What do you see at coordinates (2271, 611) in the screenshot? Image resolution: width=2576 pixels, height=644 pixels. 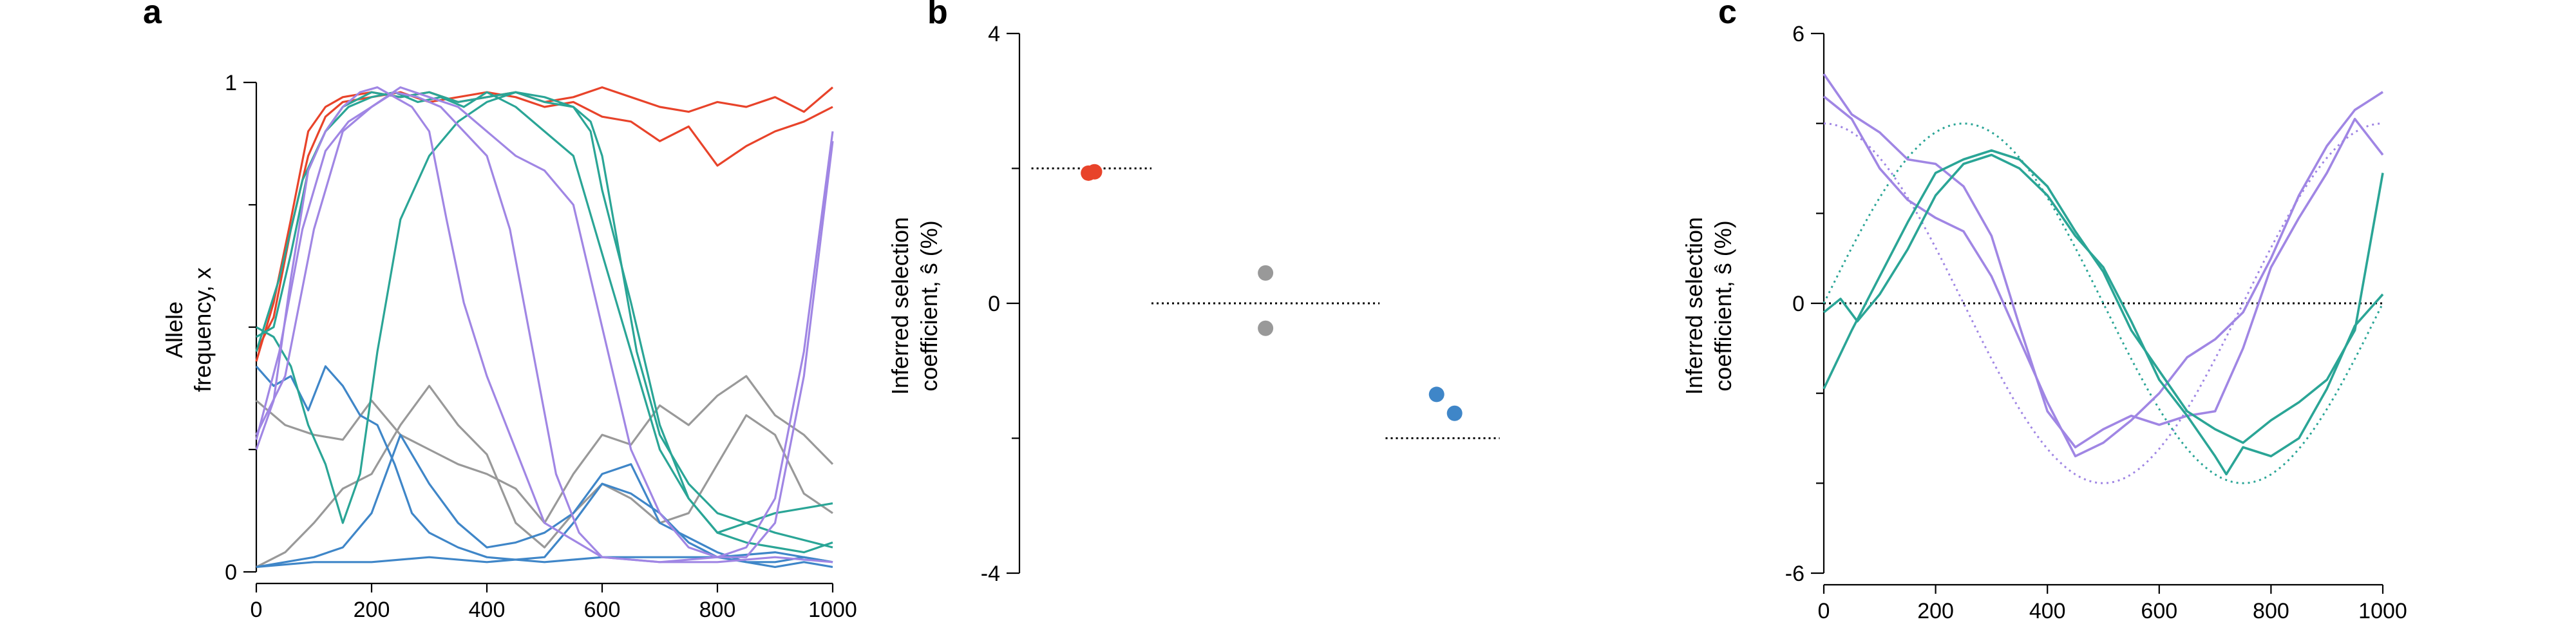 I see `panel-c-xtick-label: 800` at bounding box center [2271, 611].